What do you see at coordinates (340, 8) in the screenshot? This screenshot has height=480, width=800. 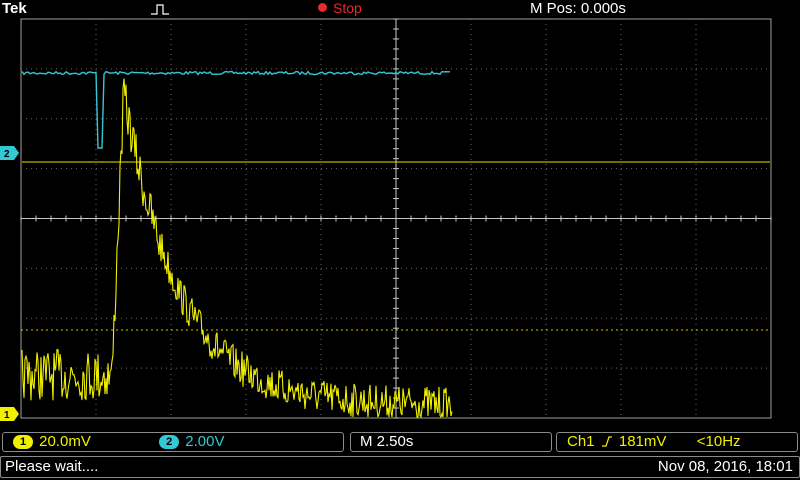 I see `run-state: Stop` at bounding box center [340, 8].